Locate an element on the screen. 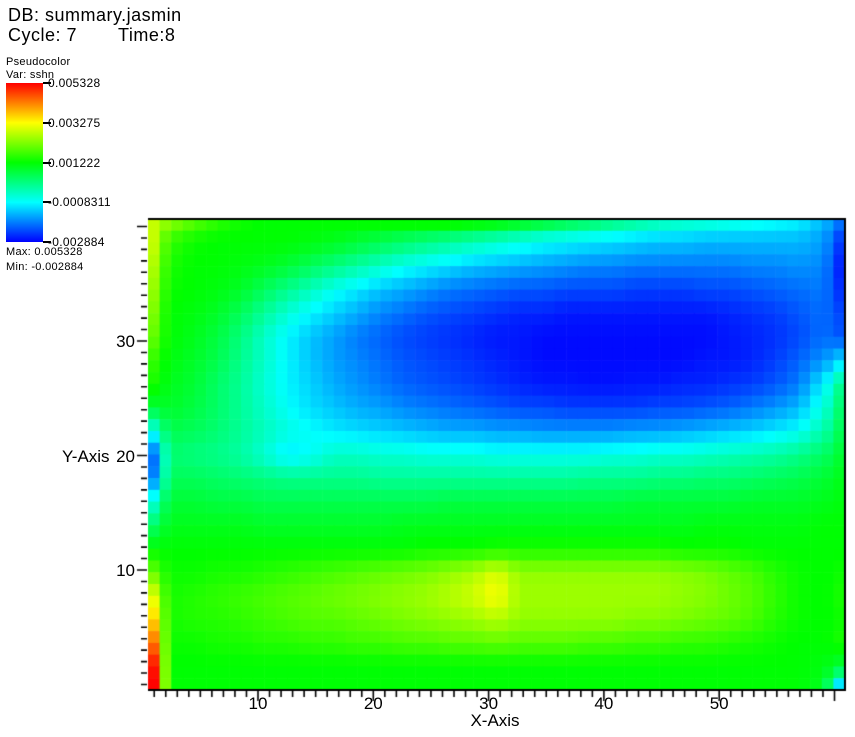  colorbar-tick-label: -0.002884 is located at coordinates (76, 242).